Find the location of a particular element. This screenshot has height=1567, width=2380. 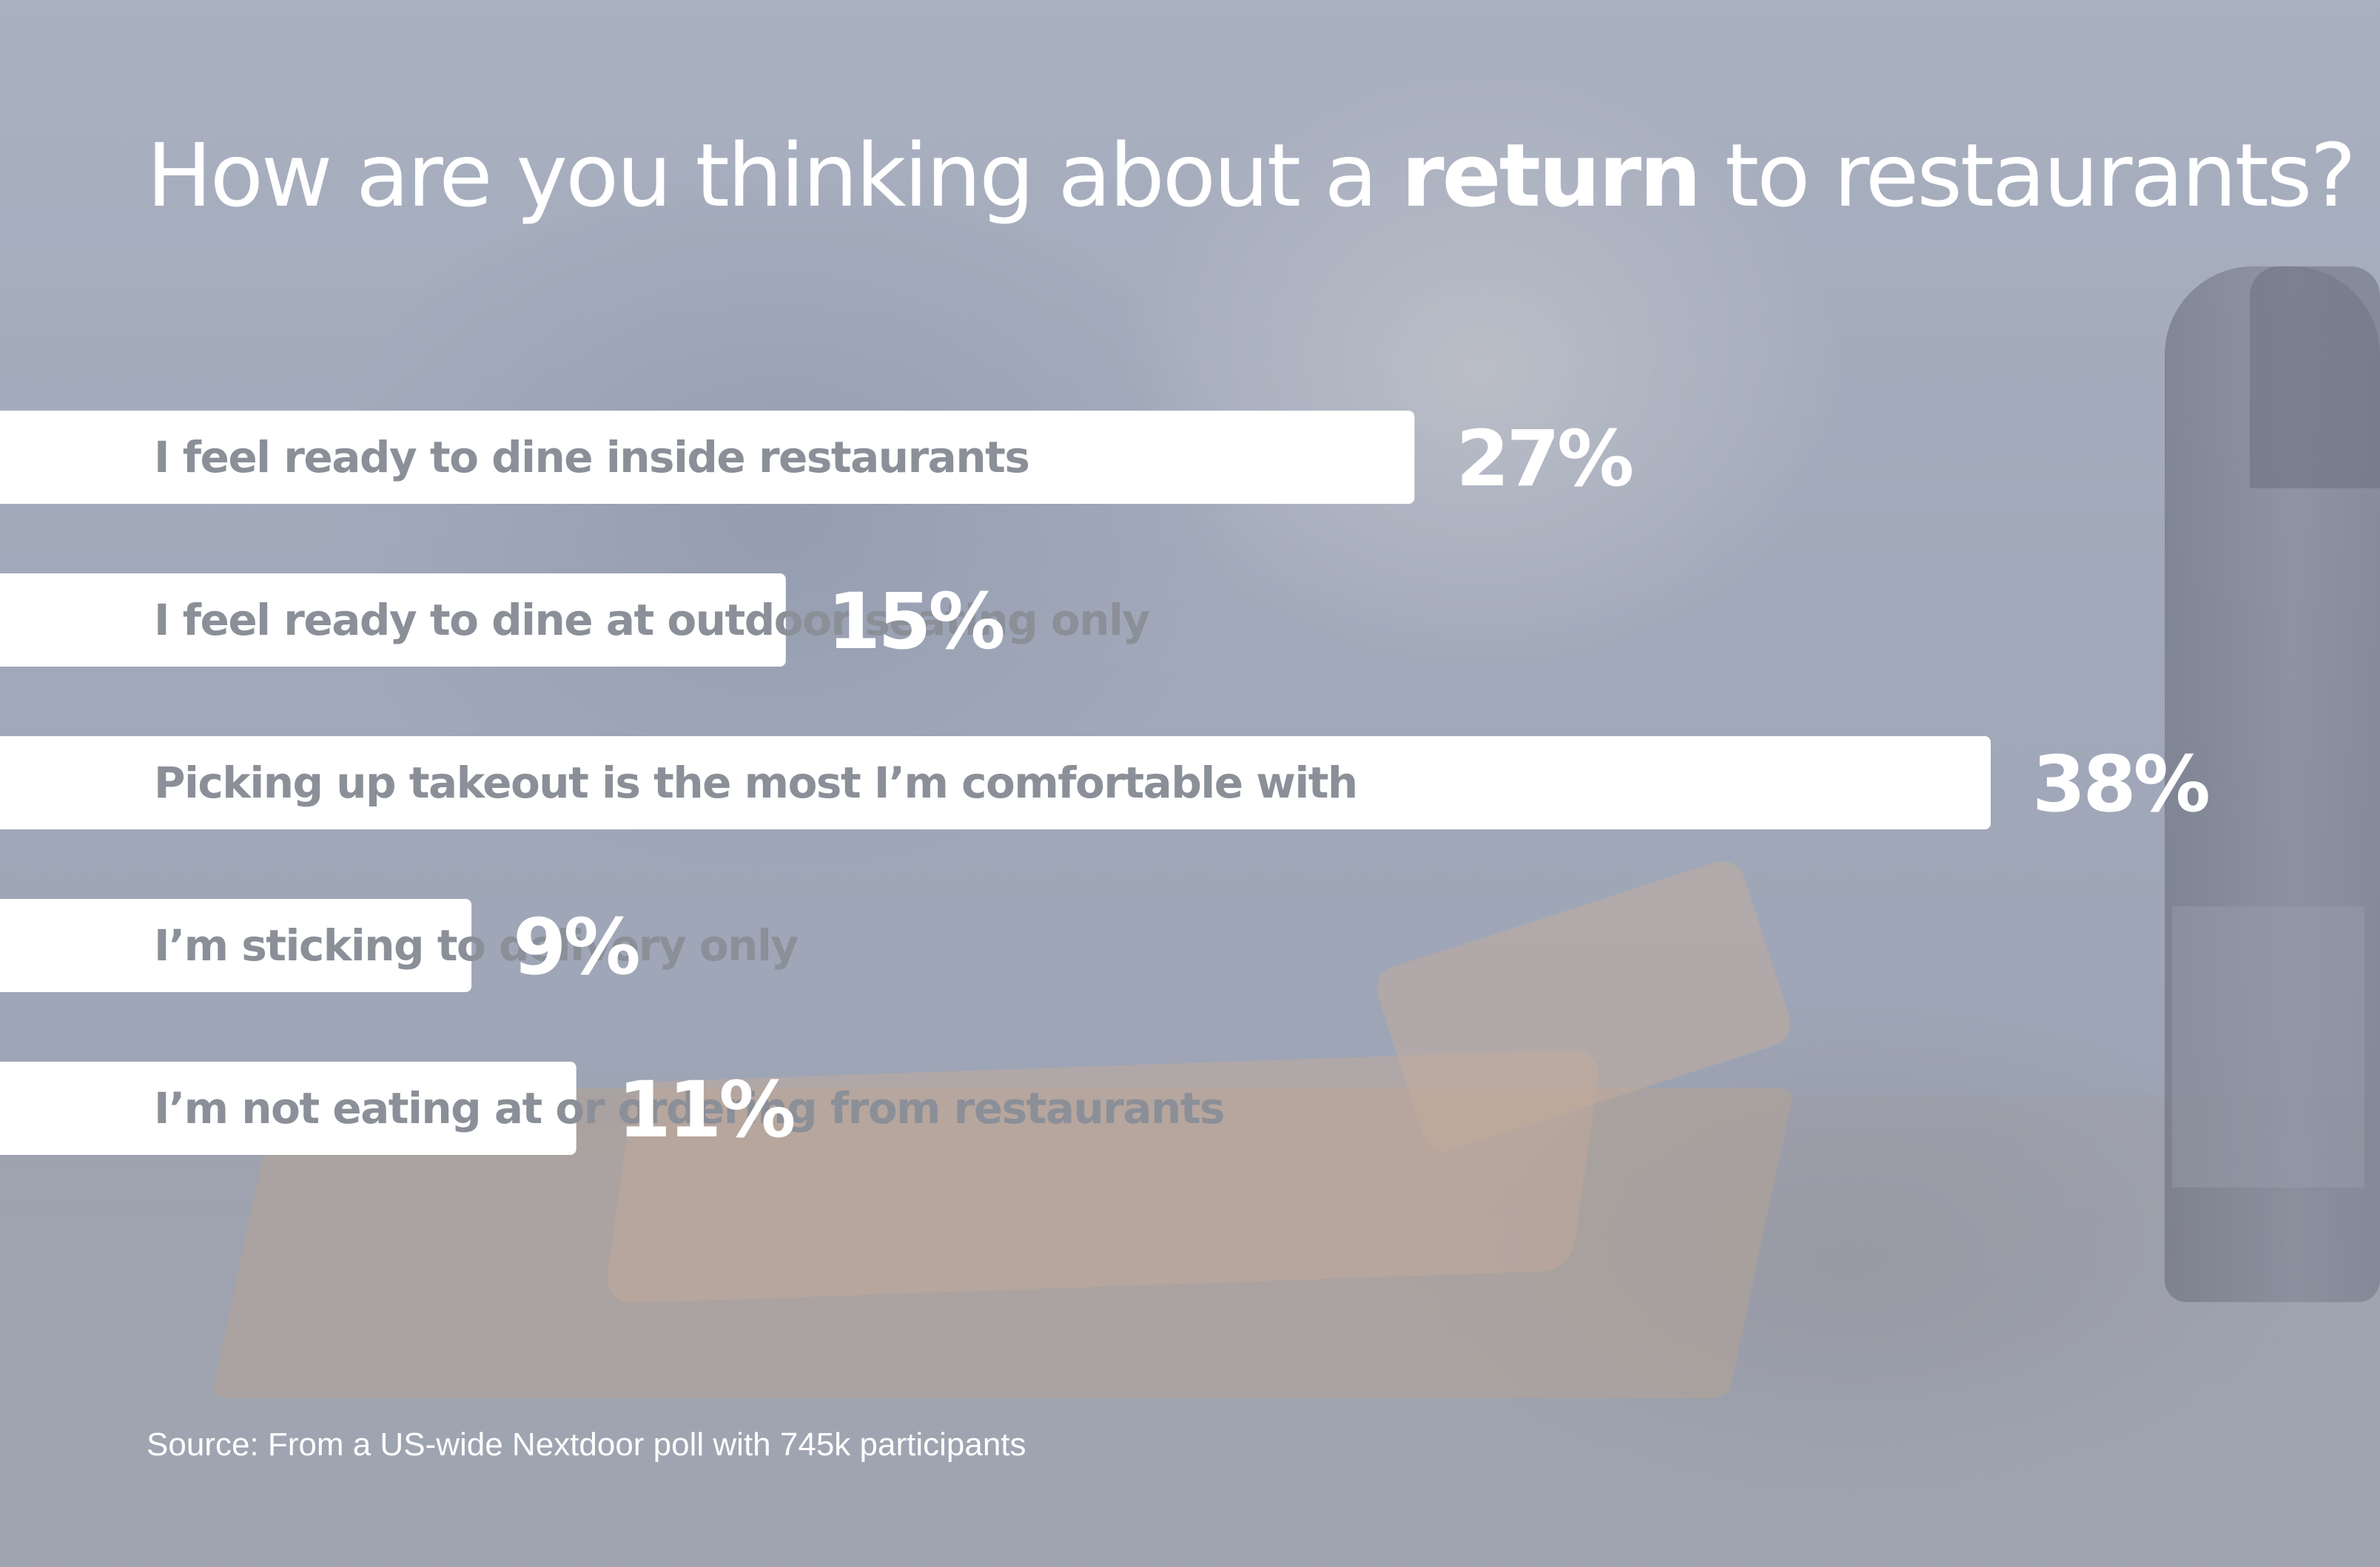

title-text-bold: return is located at coordinates (1551, 175).